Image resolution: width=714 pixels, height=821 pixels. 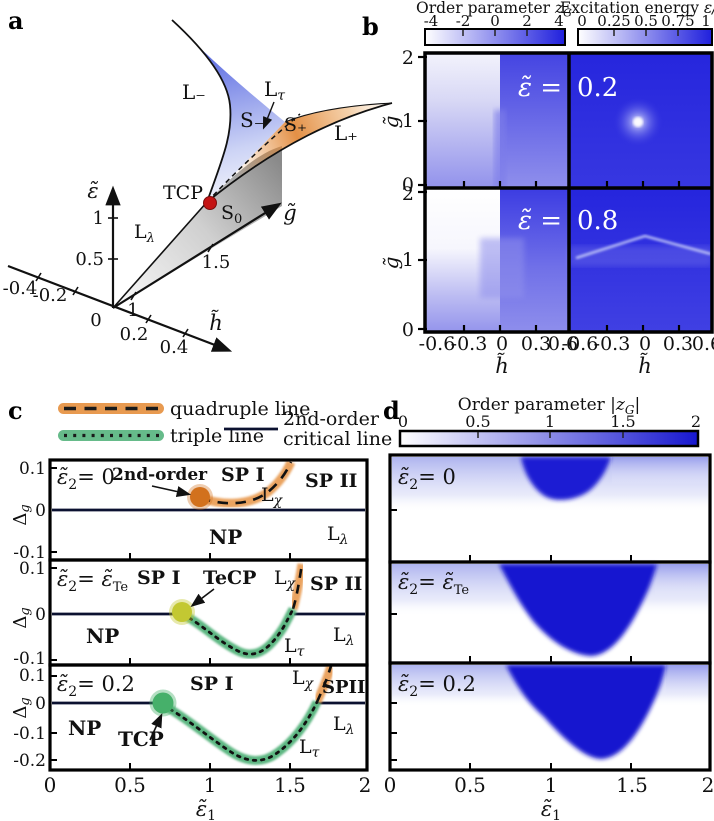 What do you see at coordinates (502, 365) in the screenshot?
I see `b-x-label-left: h̃` at bounding box center [502, 365].